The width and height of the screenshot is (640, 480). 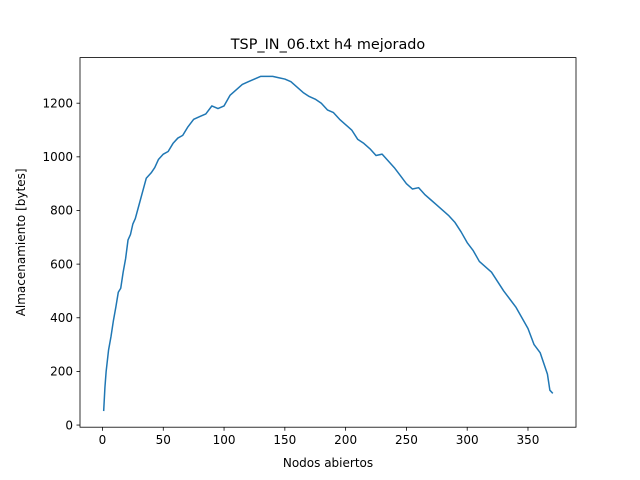 I want to click on x-axis-ticks: 0 50 100 150 200 250 300 350, so click(x=319, y=437).